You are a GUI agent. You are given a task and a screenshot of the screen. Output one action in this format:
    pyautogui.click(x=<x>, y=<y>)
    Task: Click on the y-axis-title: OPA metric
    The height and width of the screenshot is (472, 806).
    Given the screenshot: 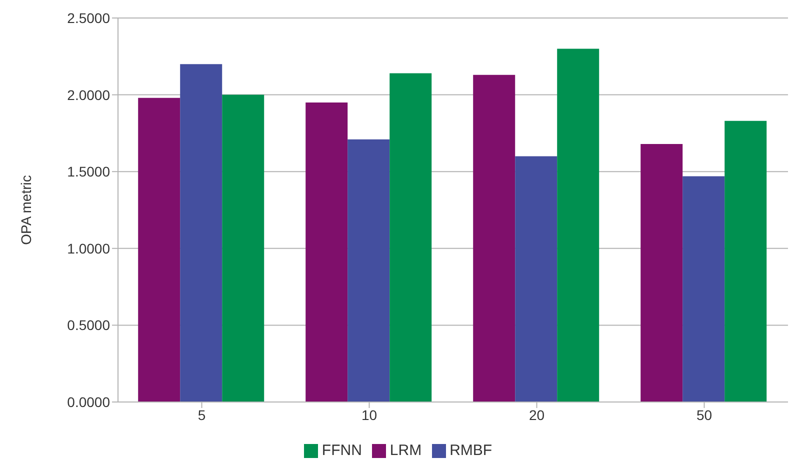 What is the action you would take?
    pyautogui.click(x=26, y=210)
    